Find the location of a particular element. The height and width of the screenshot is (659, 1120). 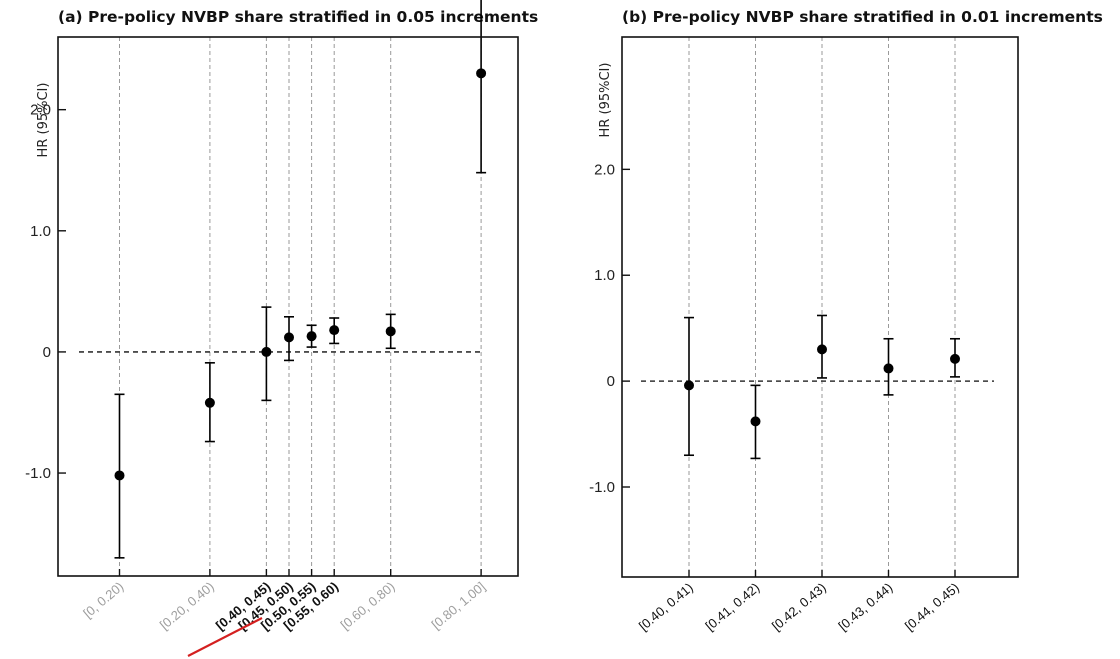

panel-b-y-ticks: 2.0 1.0 0 -1.0 is located at coordinates (609, 328).